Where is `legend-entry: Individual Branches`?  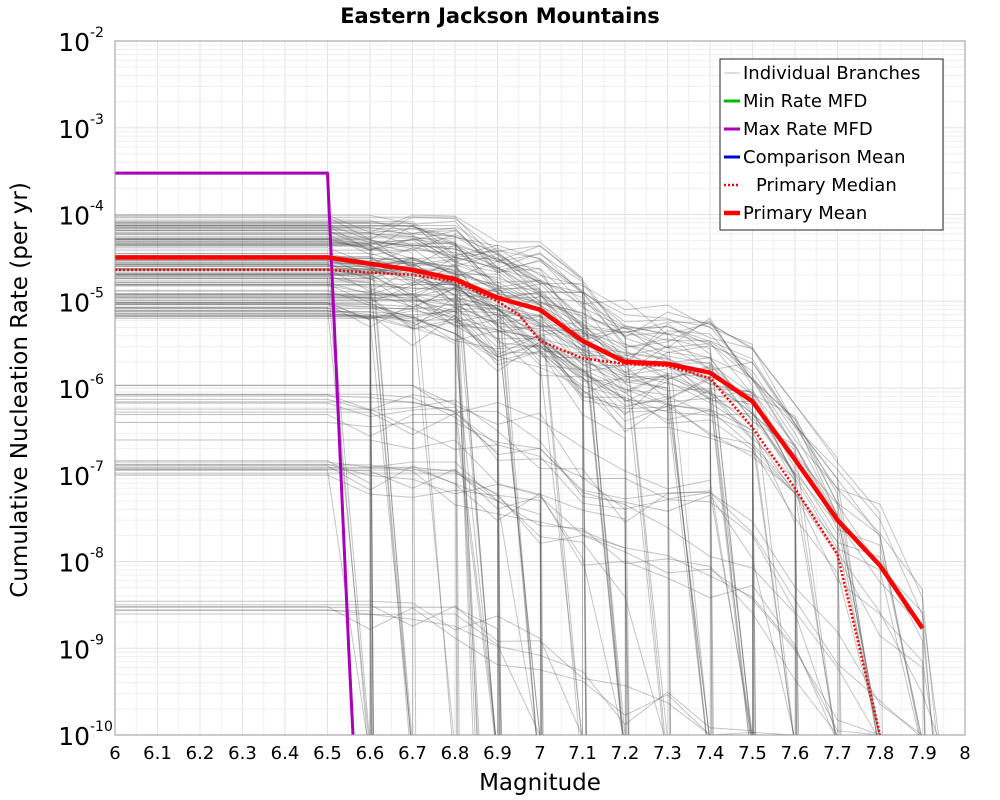 legend-entry: Individual Branches is located at coordinates (822, 73).